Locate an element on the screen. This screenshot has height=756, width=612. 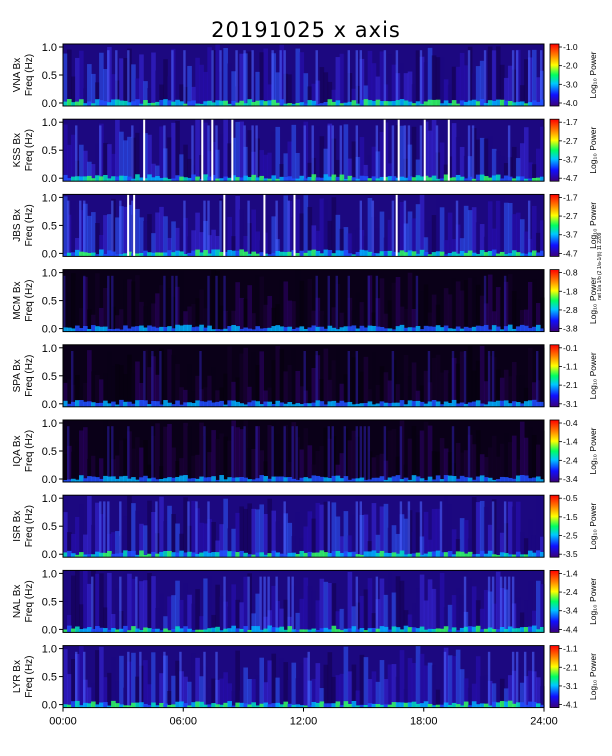
colorbar-tick-label: -0.1 is located at coordinates (570, 348).